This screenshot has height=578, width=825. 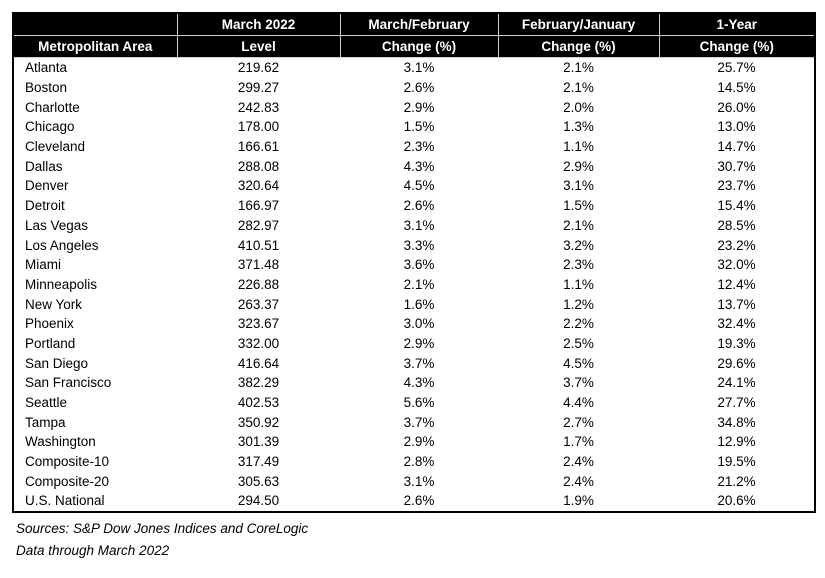 I want to click on table-row: Denver 320.64 4.5% 3.1% 23.7%, so click(x=414, y=186).